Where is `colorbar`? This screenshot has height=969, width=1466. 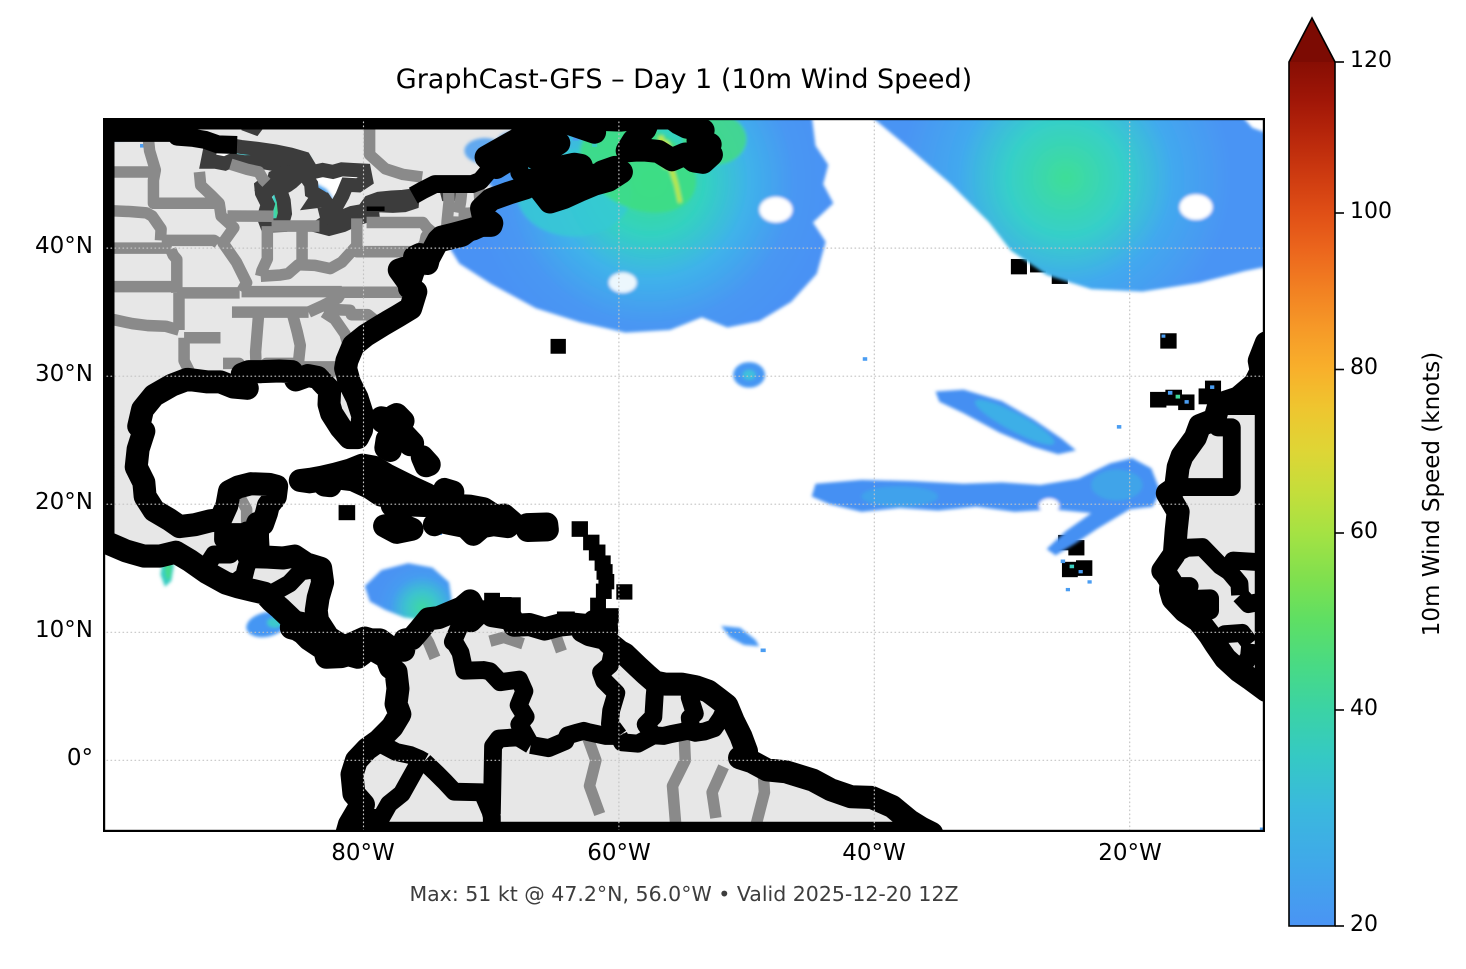 colorbar is located at coordinates (1316, 471).